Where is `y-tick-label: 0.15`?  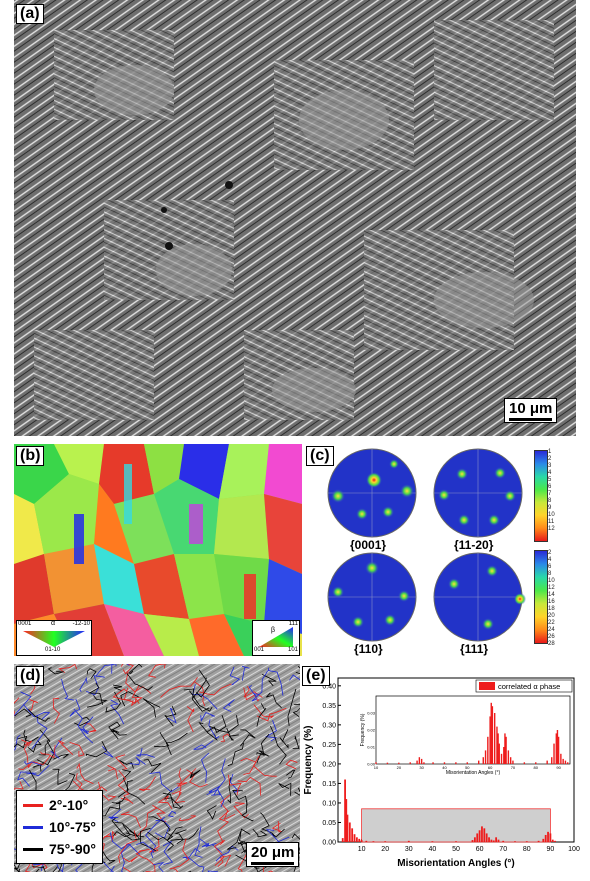
y-tick-label: 0.15 is located at coordinates (329, 784).